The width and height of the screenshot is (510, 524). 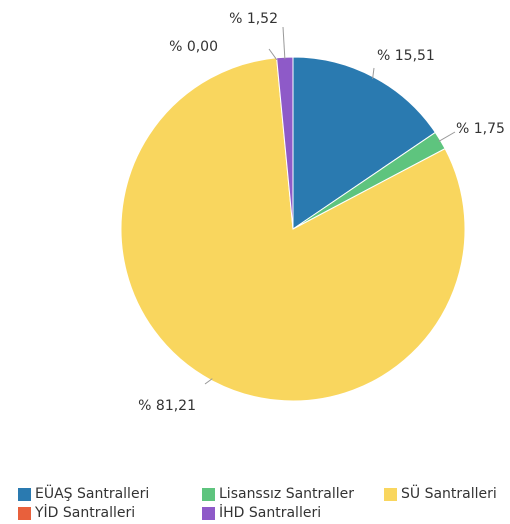 I want to click on pie-slice-euas-santralleri, so click(x=364, y=143).